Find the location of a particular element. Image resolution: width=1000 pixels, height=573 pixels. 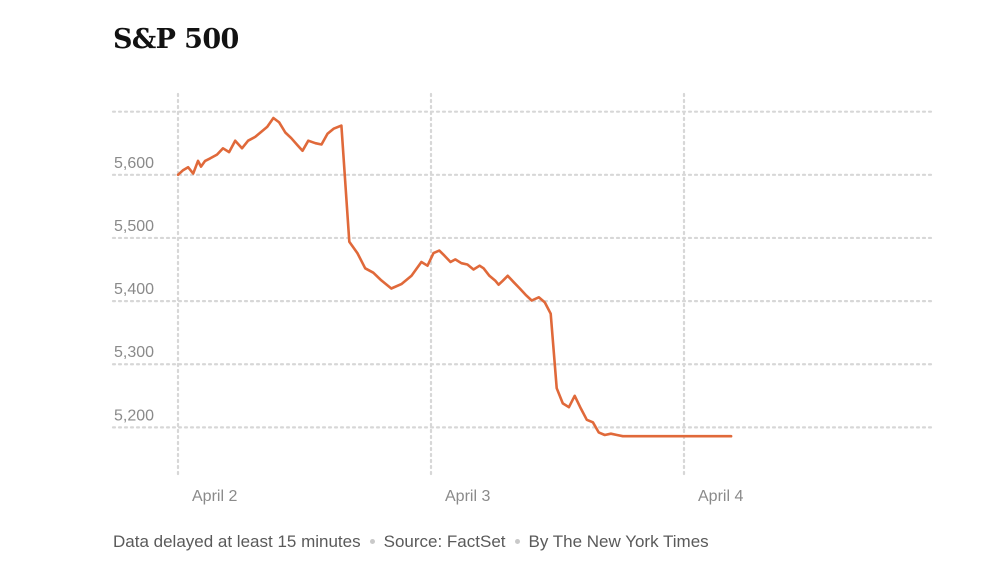

x-axis-labels: April 2 April 3 April 4 is located at coordinates (467, 496).